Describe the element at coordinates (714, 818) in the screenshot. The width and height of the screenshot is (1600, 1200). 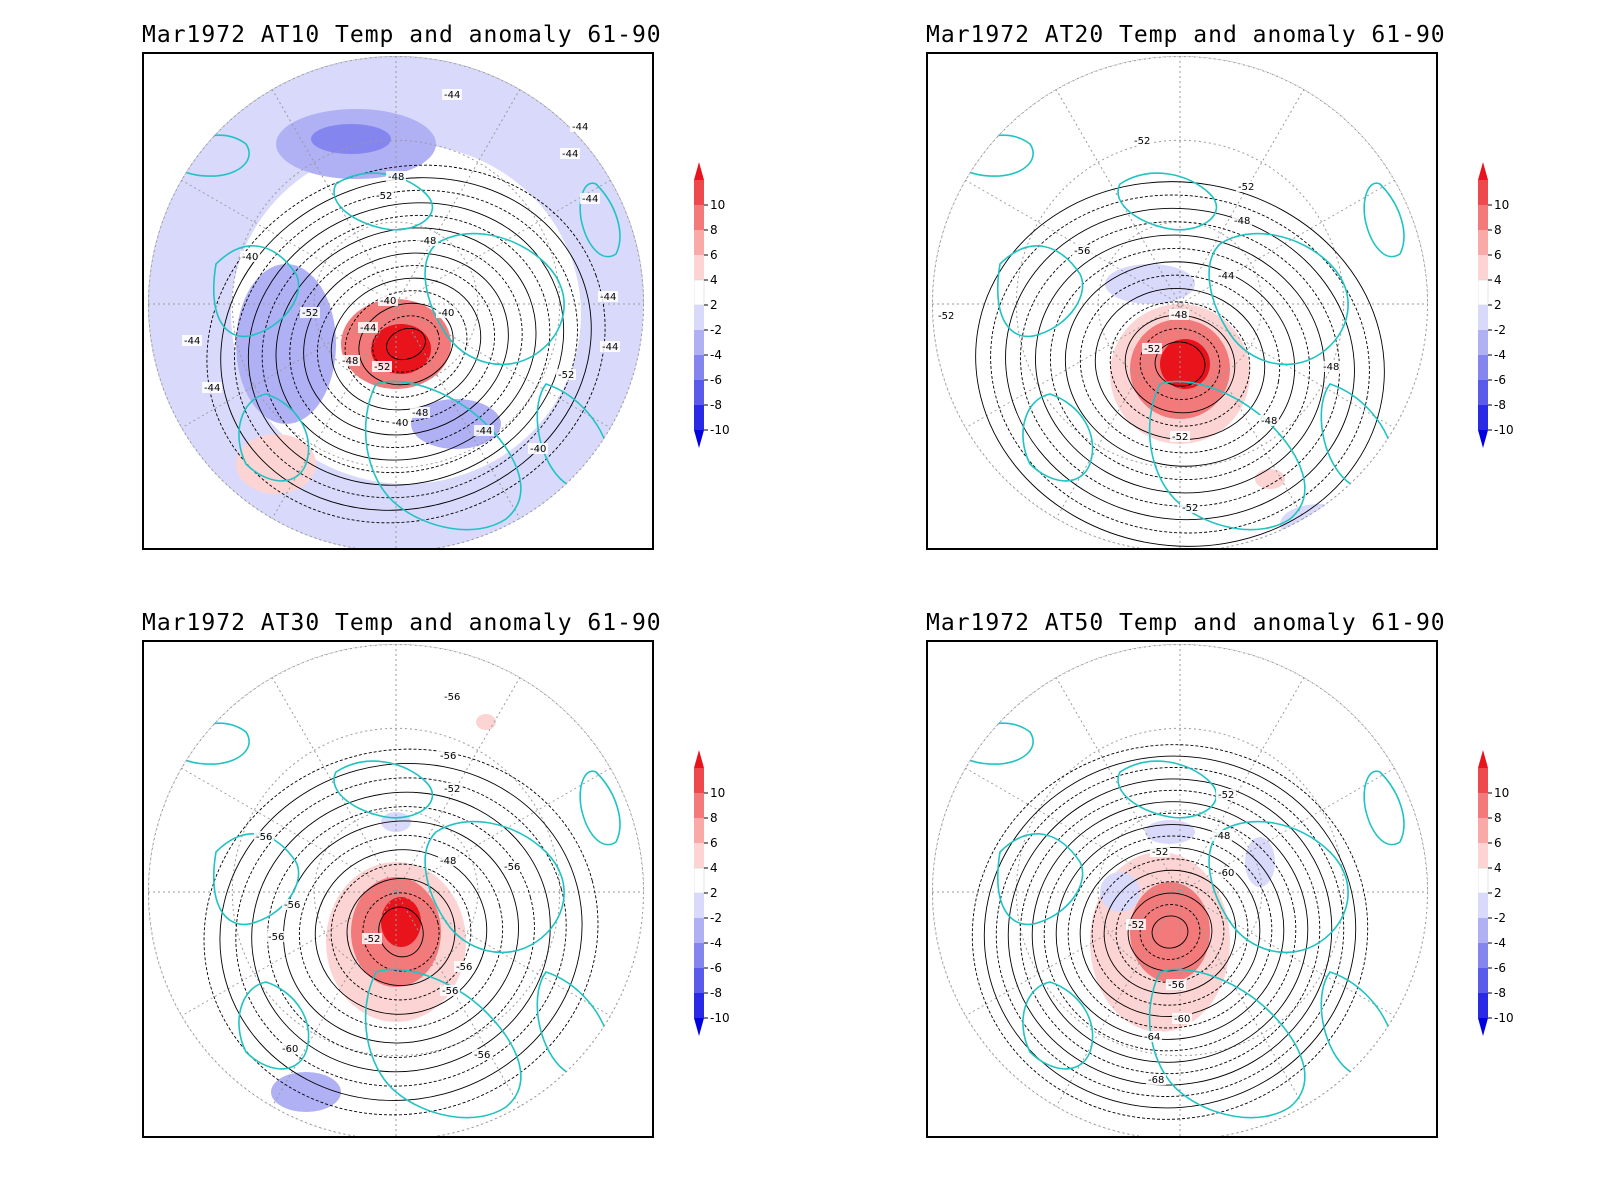
I see `colorbar-tick-label: 8` at that location.